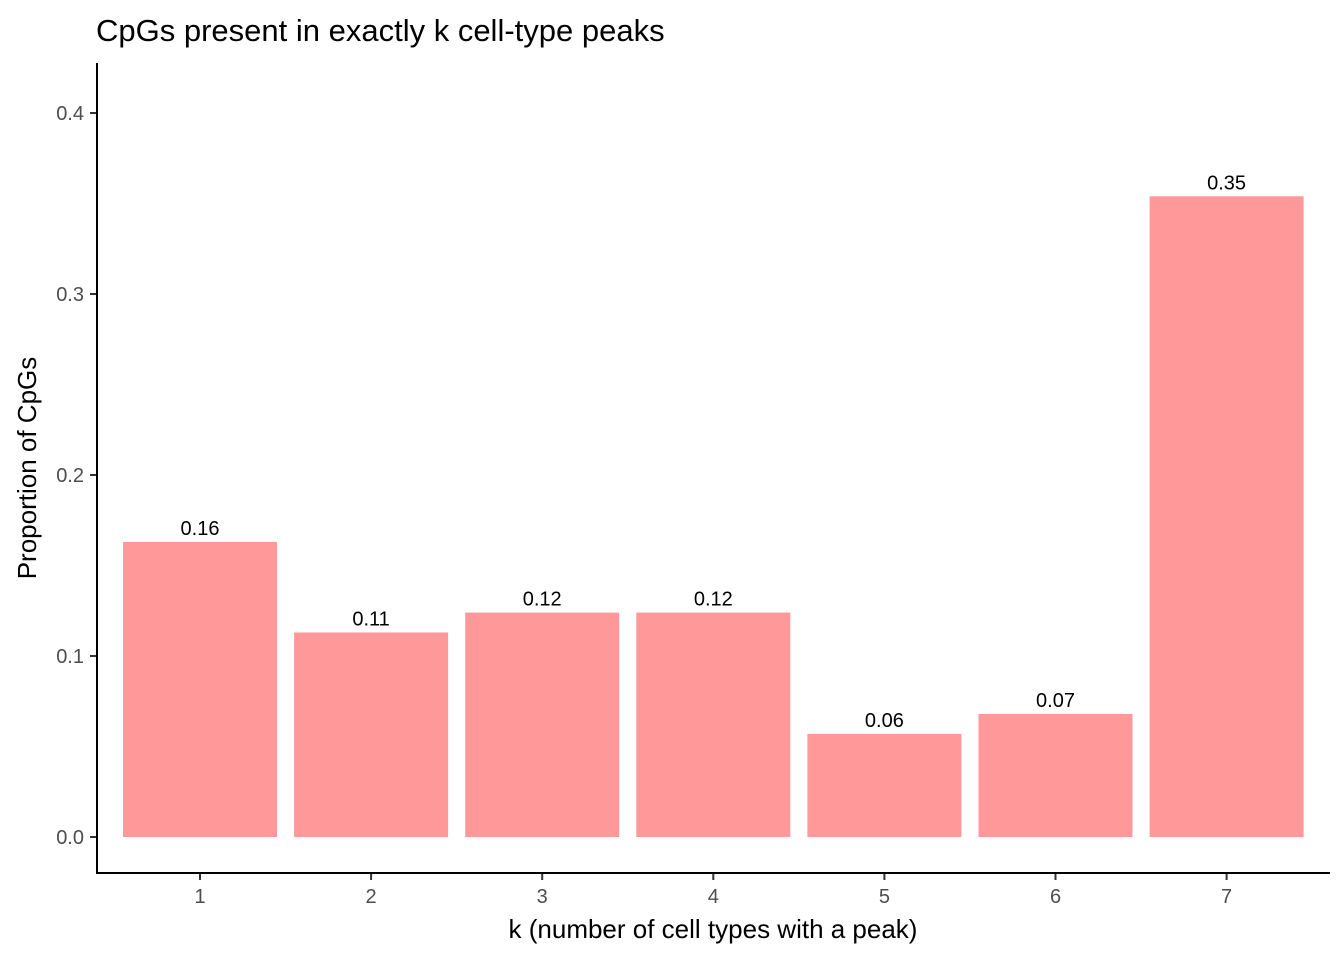  Describe the element at coordinates (370, 619) in the screenshot. I see `data-label-2: 0.11` at that location.